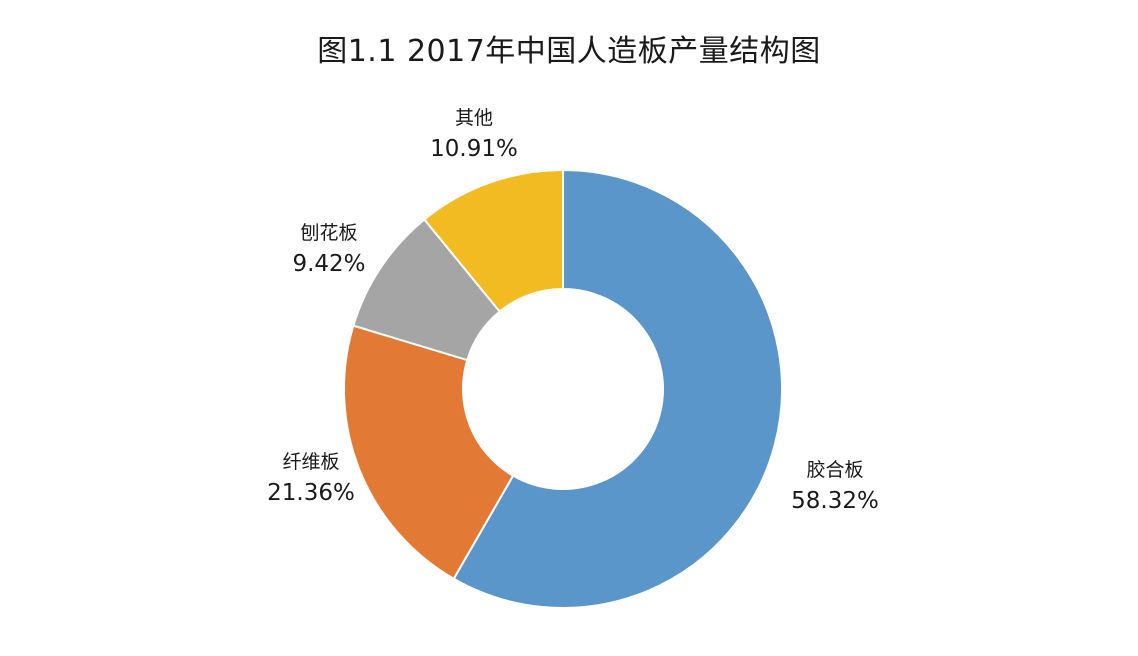 The width and height of the screenshot is (1138, 656). What do you see at coordinates (835, 501) in the screenshot?
I see `slice-label-value-plywood: 58.32%` at bounding box center [835, 501].